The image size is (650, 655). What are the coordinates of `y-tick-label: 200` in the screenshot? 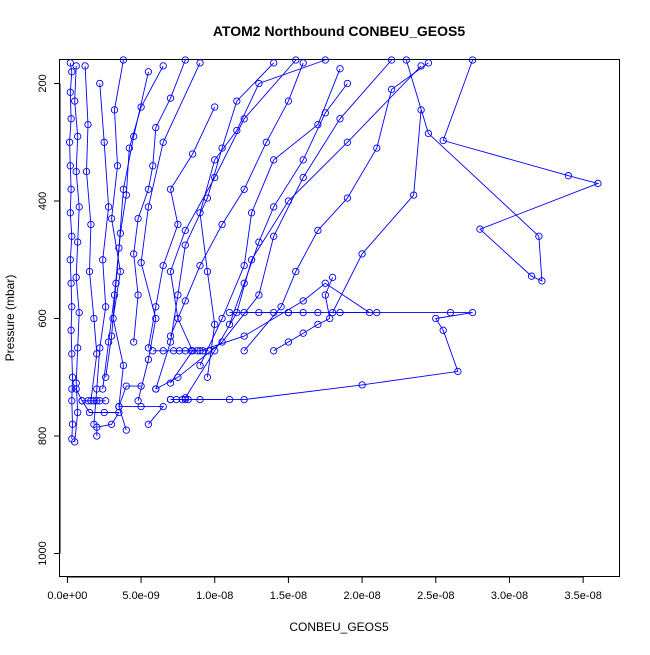 It's located at (43, 83).